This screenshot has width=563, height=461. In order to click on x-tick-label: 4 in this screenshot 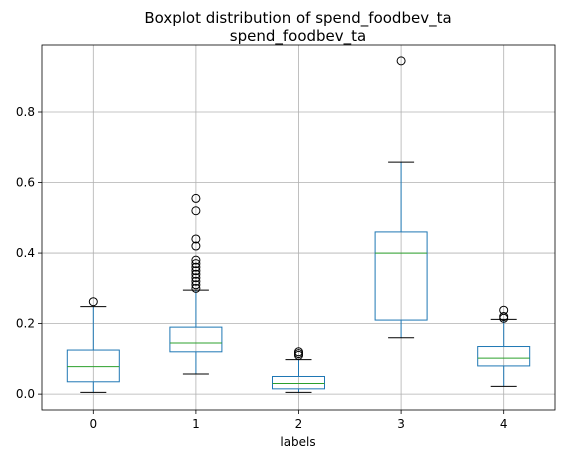, I will do `click(504, 424)`.